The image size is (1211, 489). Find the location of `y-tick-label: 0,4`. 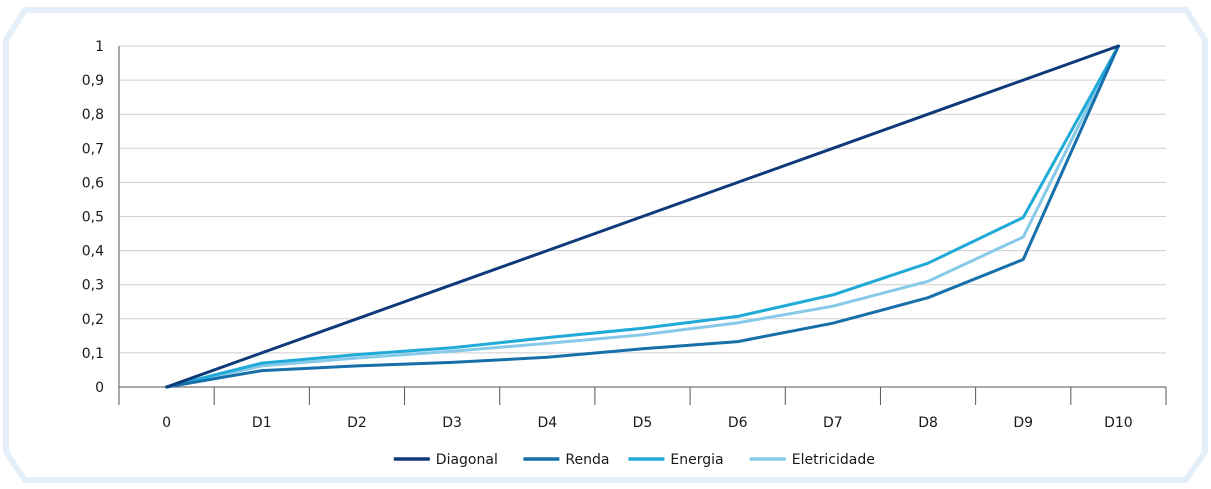

y-tick-label: 0,4 is located at coordinates (93, 252).